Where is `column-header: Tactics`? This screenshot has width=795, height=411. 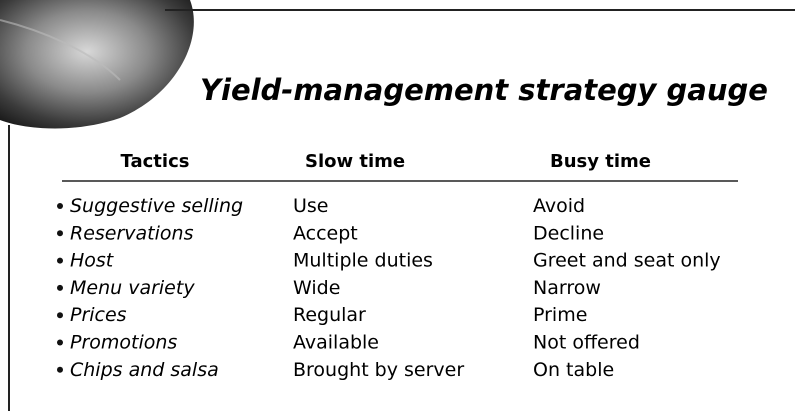 column-header: Tactics is located at coordinates (155, 161).